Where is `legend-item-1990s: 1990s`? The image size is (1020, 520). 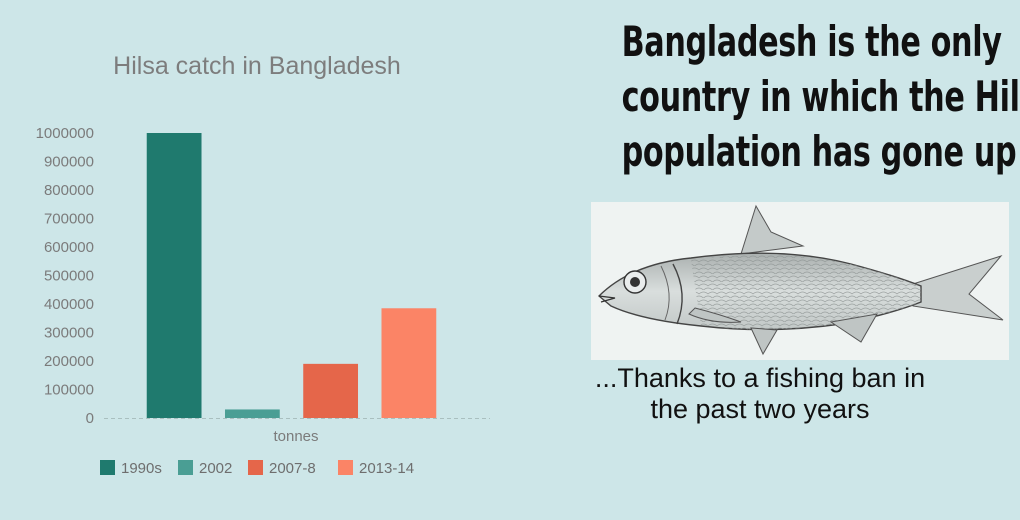 legend-item-1990s: 1990s is located at coordinates (131, 468).